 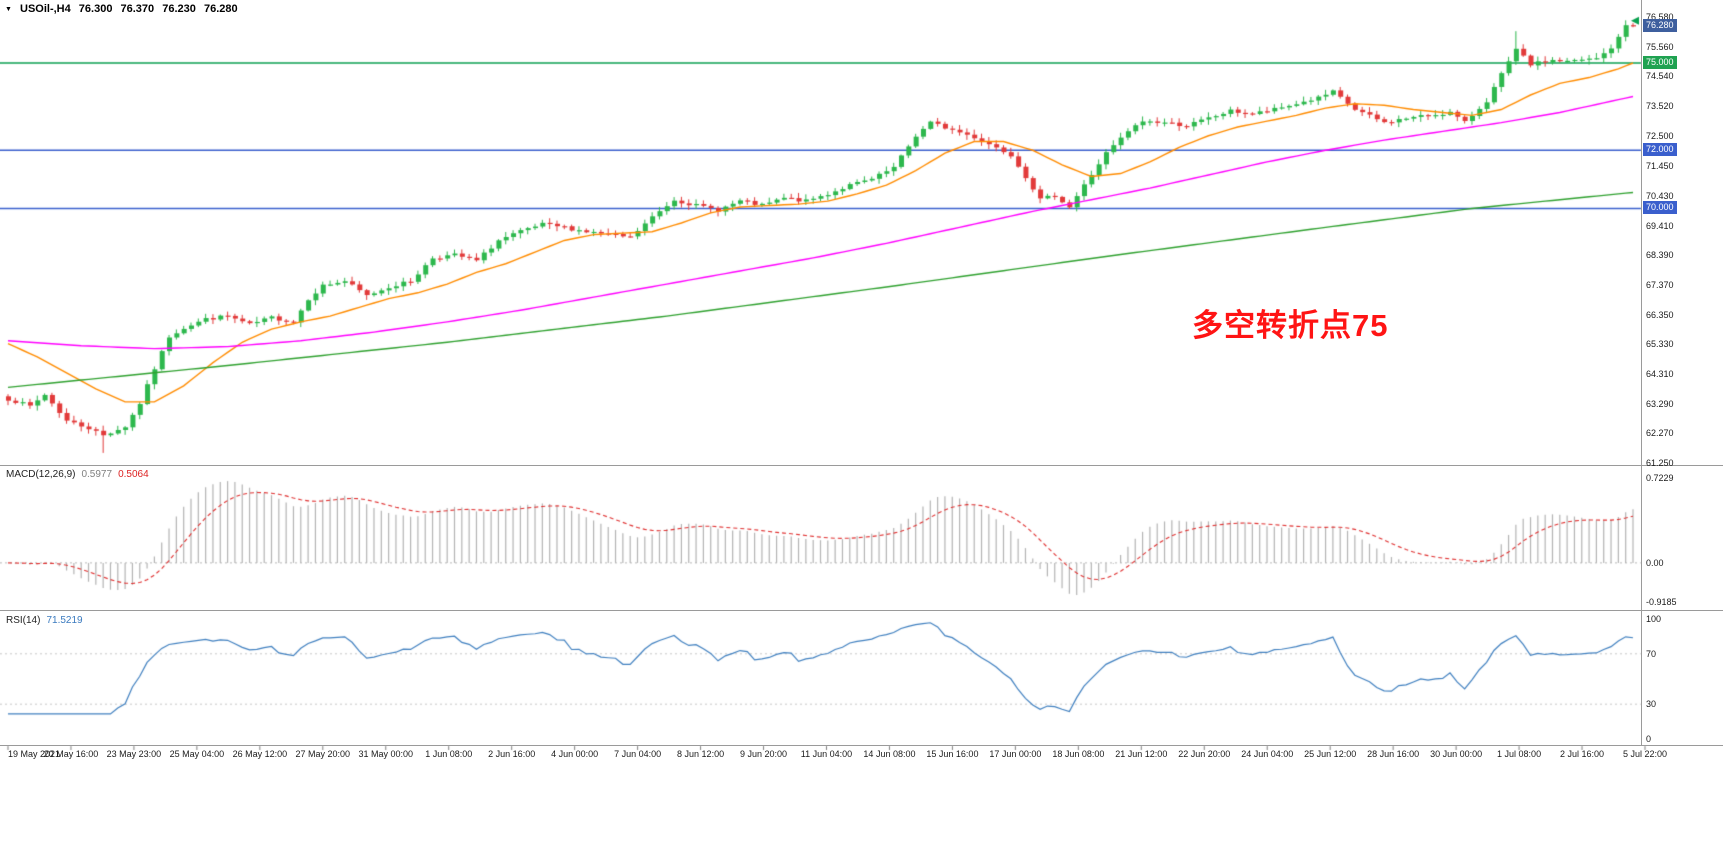 I want to click on level-price-tag: 75.000, so click(x=1660, y=62).